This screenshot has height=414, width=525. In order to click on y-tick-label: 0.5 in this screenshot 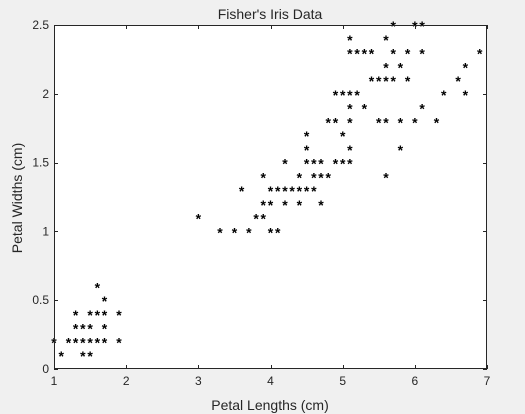, I will do `click(40, 300)`.